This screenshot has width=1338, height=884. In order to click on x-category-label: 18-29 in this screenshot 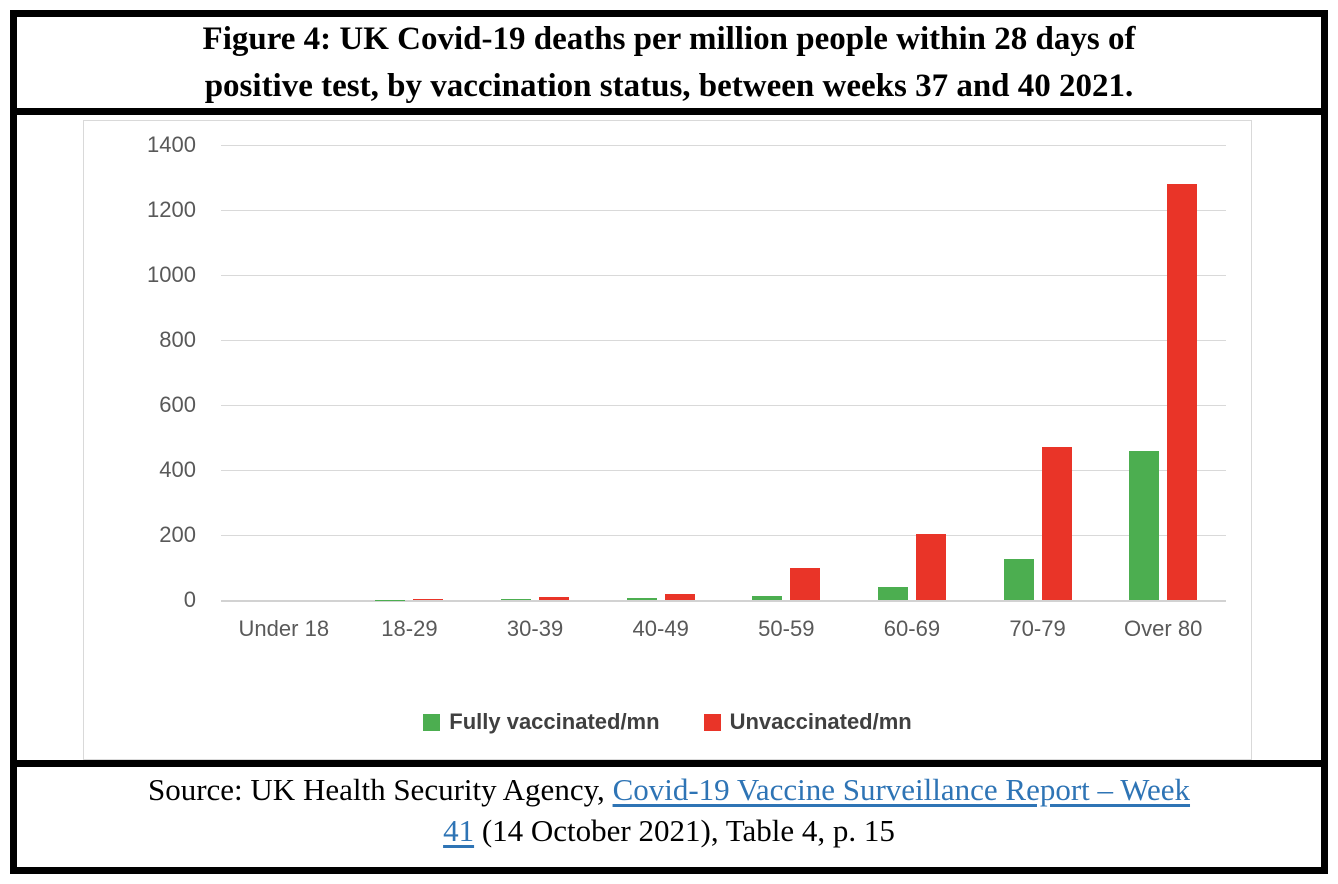, I will do `click(409, 628)`.